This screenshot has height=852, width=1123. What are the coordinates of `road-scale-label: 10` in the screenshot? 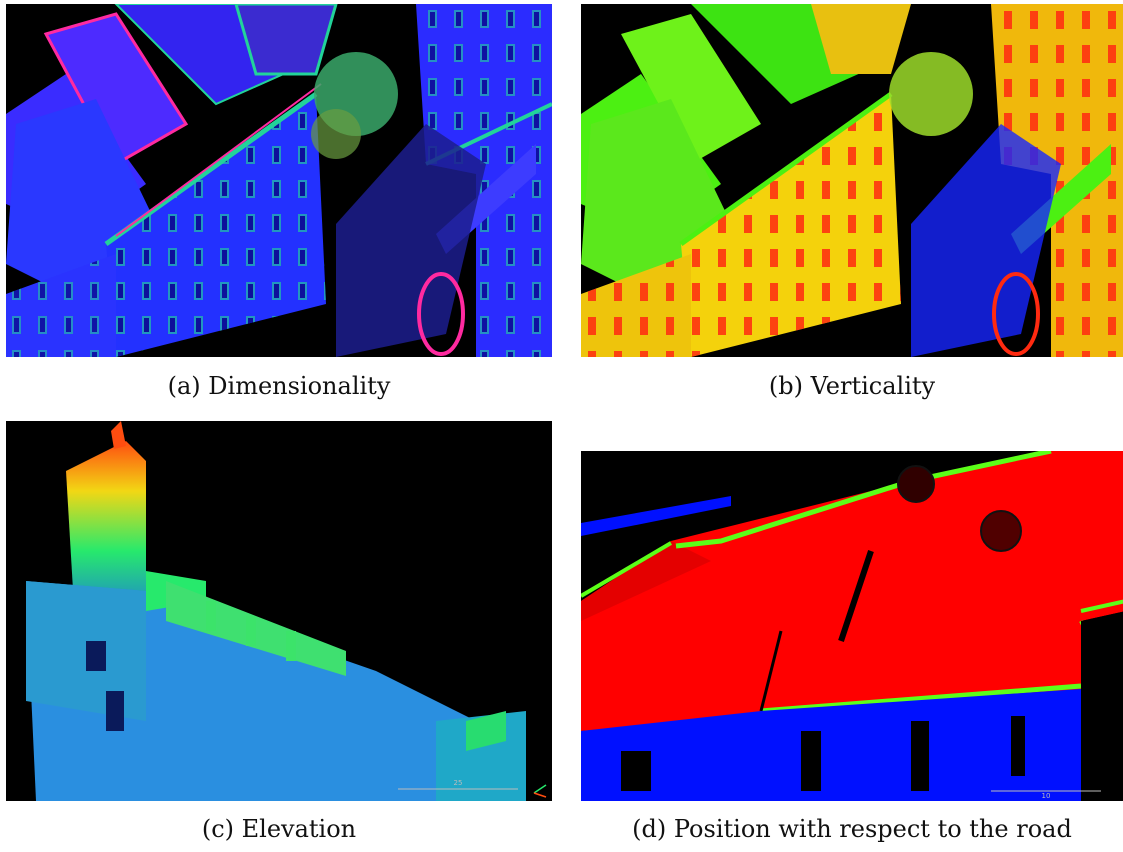 It's located at (1046, 796).